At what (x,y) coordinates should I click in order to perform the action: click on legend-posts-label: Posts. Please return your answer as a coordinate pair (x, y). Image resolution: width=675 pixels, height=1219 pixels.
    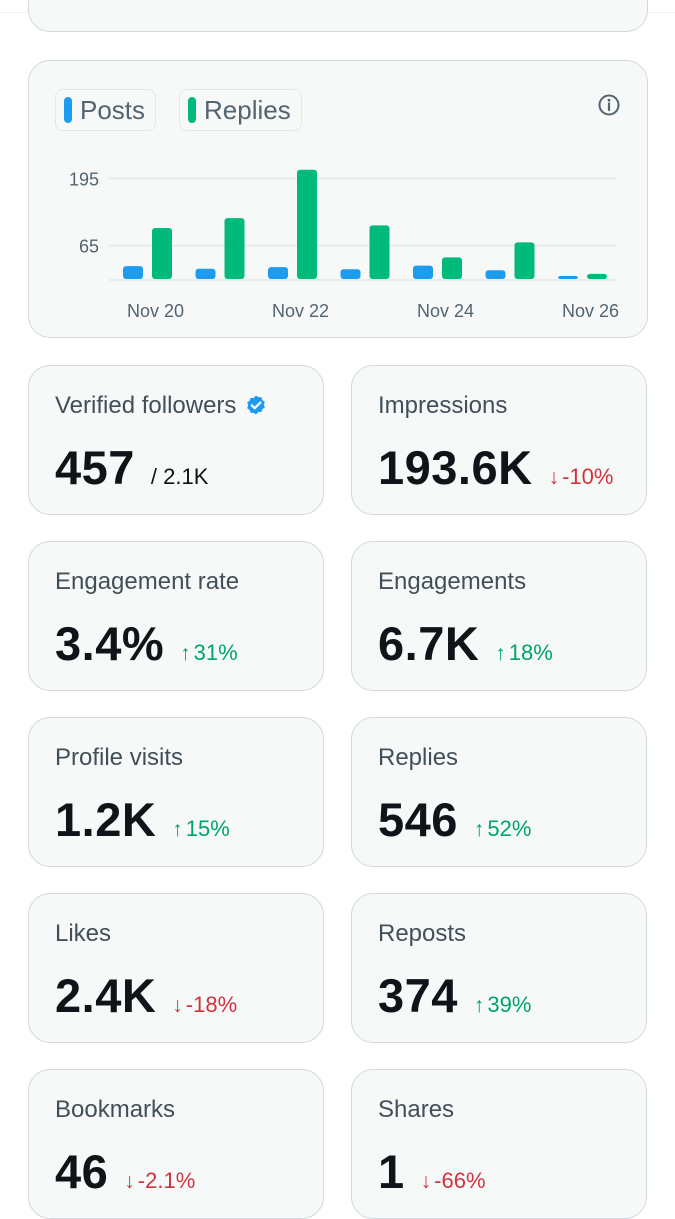
    Looking at the image, I should click on (113, 109).